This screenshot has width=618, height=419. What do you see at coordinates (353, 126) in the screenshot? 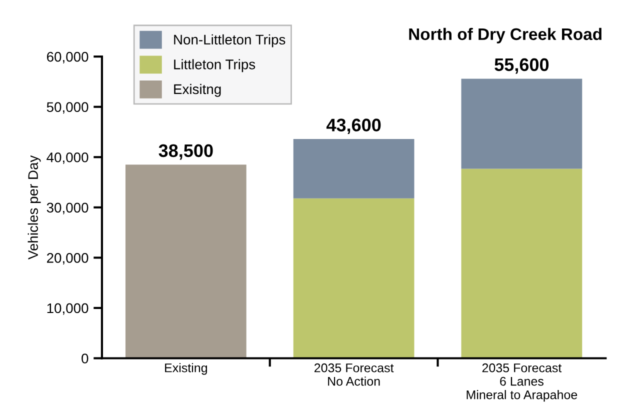
I see `total-label: 43,600` at bounding box center [353, 126].